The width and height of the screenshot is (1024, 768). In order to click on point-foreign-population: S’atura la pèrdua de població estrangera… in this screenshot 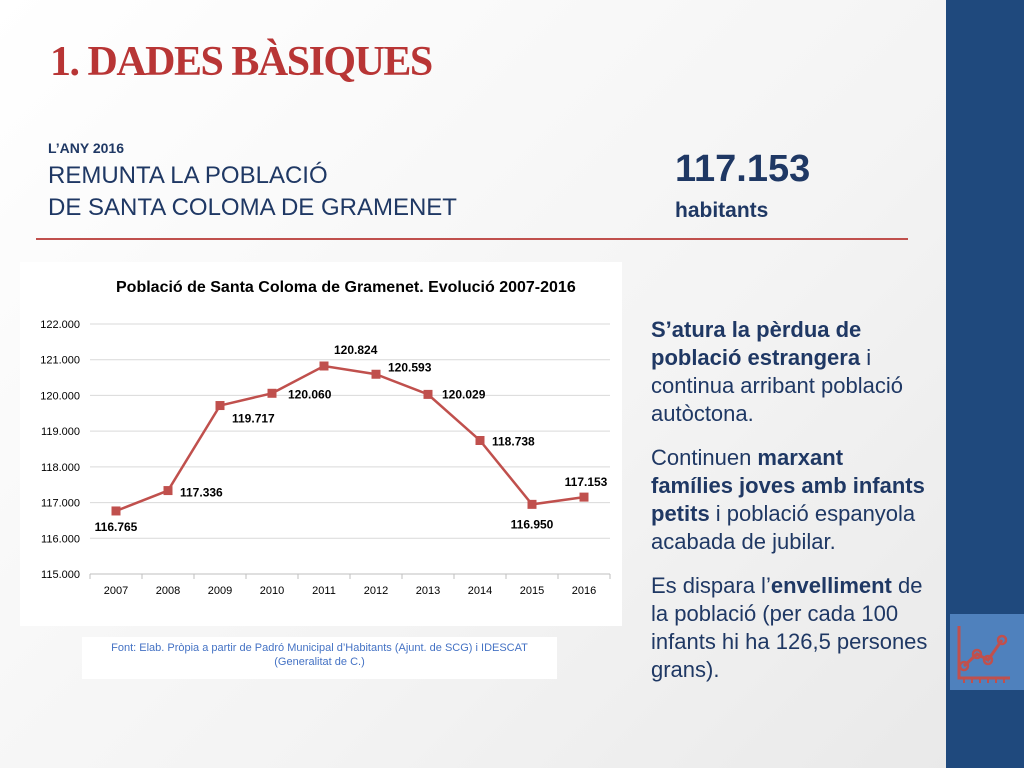, I will do `click(791, 372)`.